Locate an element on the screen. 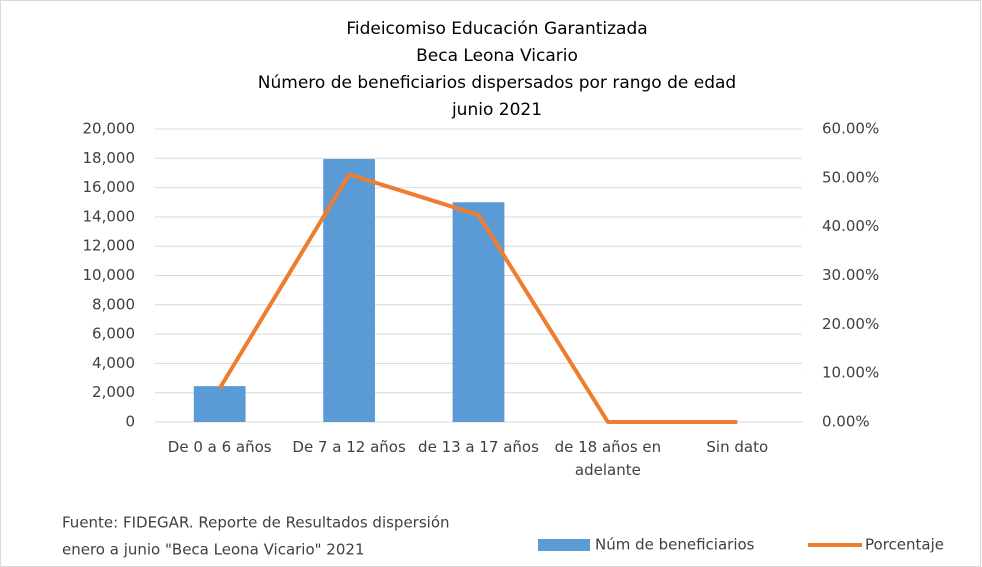  y2-tick-label: 30.00% is located at coordinates (850, 275).